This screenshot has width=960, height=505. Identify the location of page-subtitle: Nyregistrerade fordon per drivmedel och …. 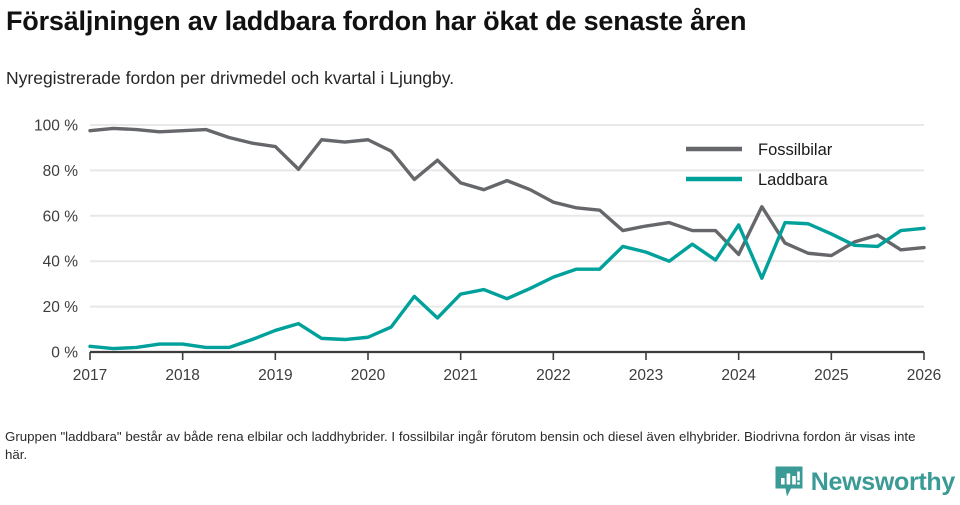
(230, 78).